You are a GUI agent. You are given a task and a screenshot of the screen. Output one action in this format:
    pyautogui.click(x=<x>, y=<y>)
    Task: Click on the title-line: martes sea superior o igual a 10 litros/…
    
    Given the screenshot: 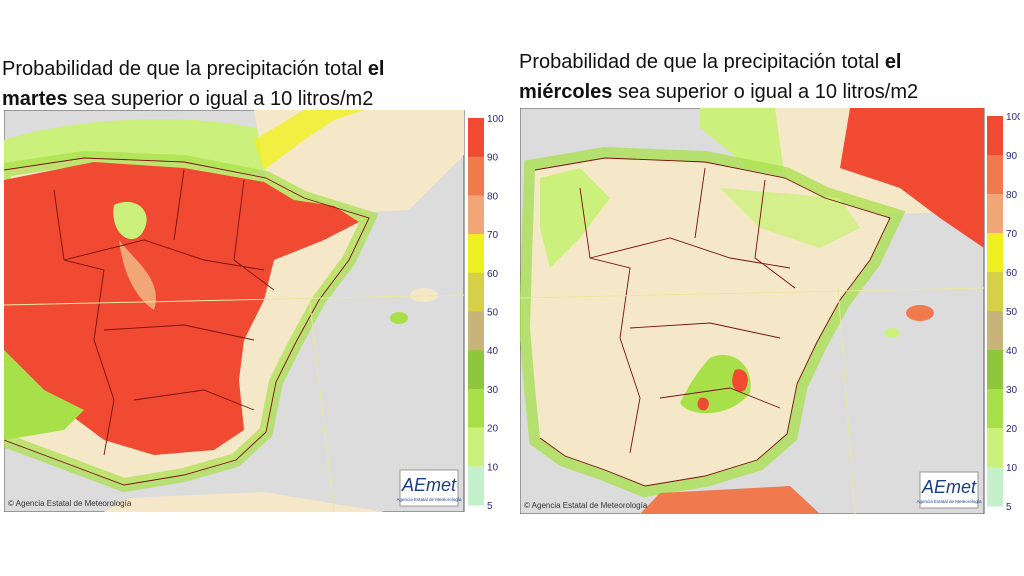 What is the action you would take?
    pyautogui.click(x=193, y=99)
    